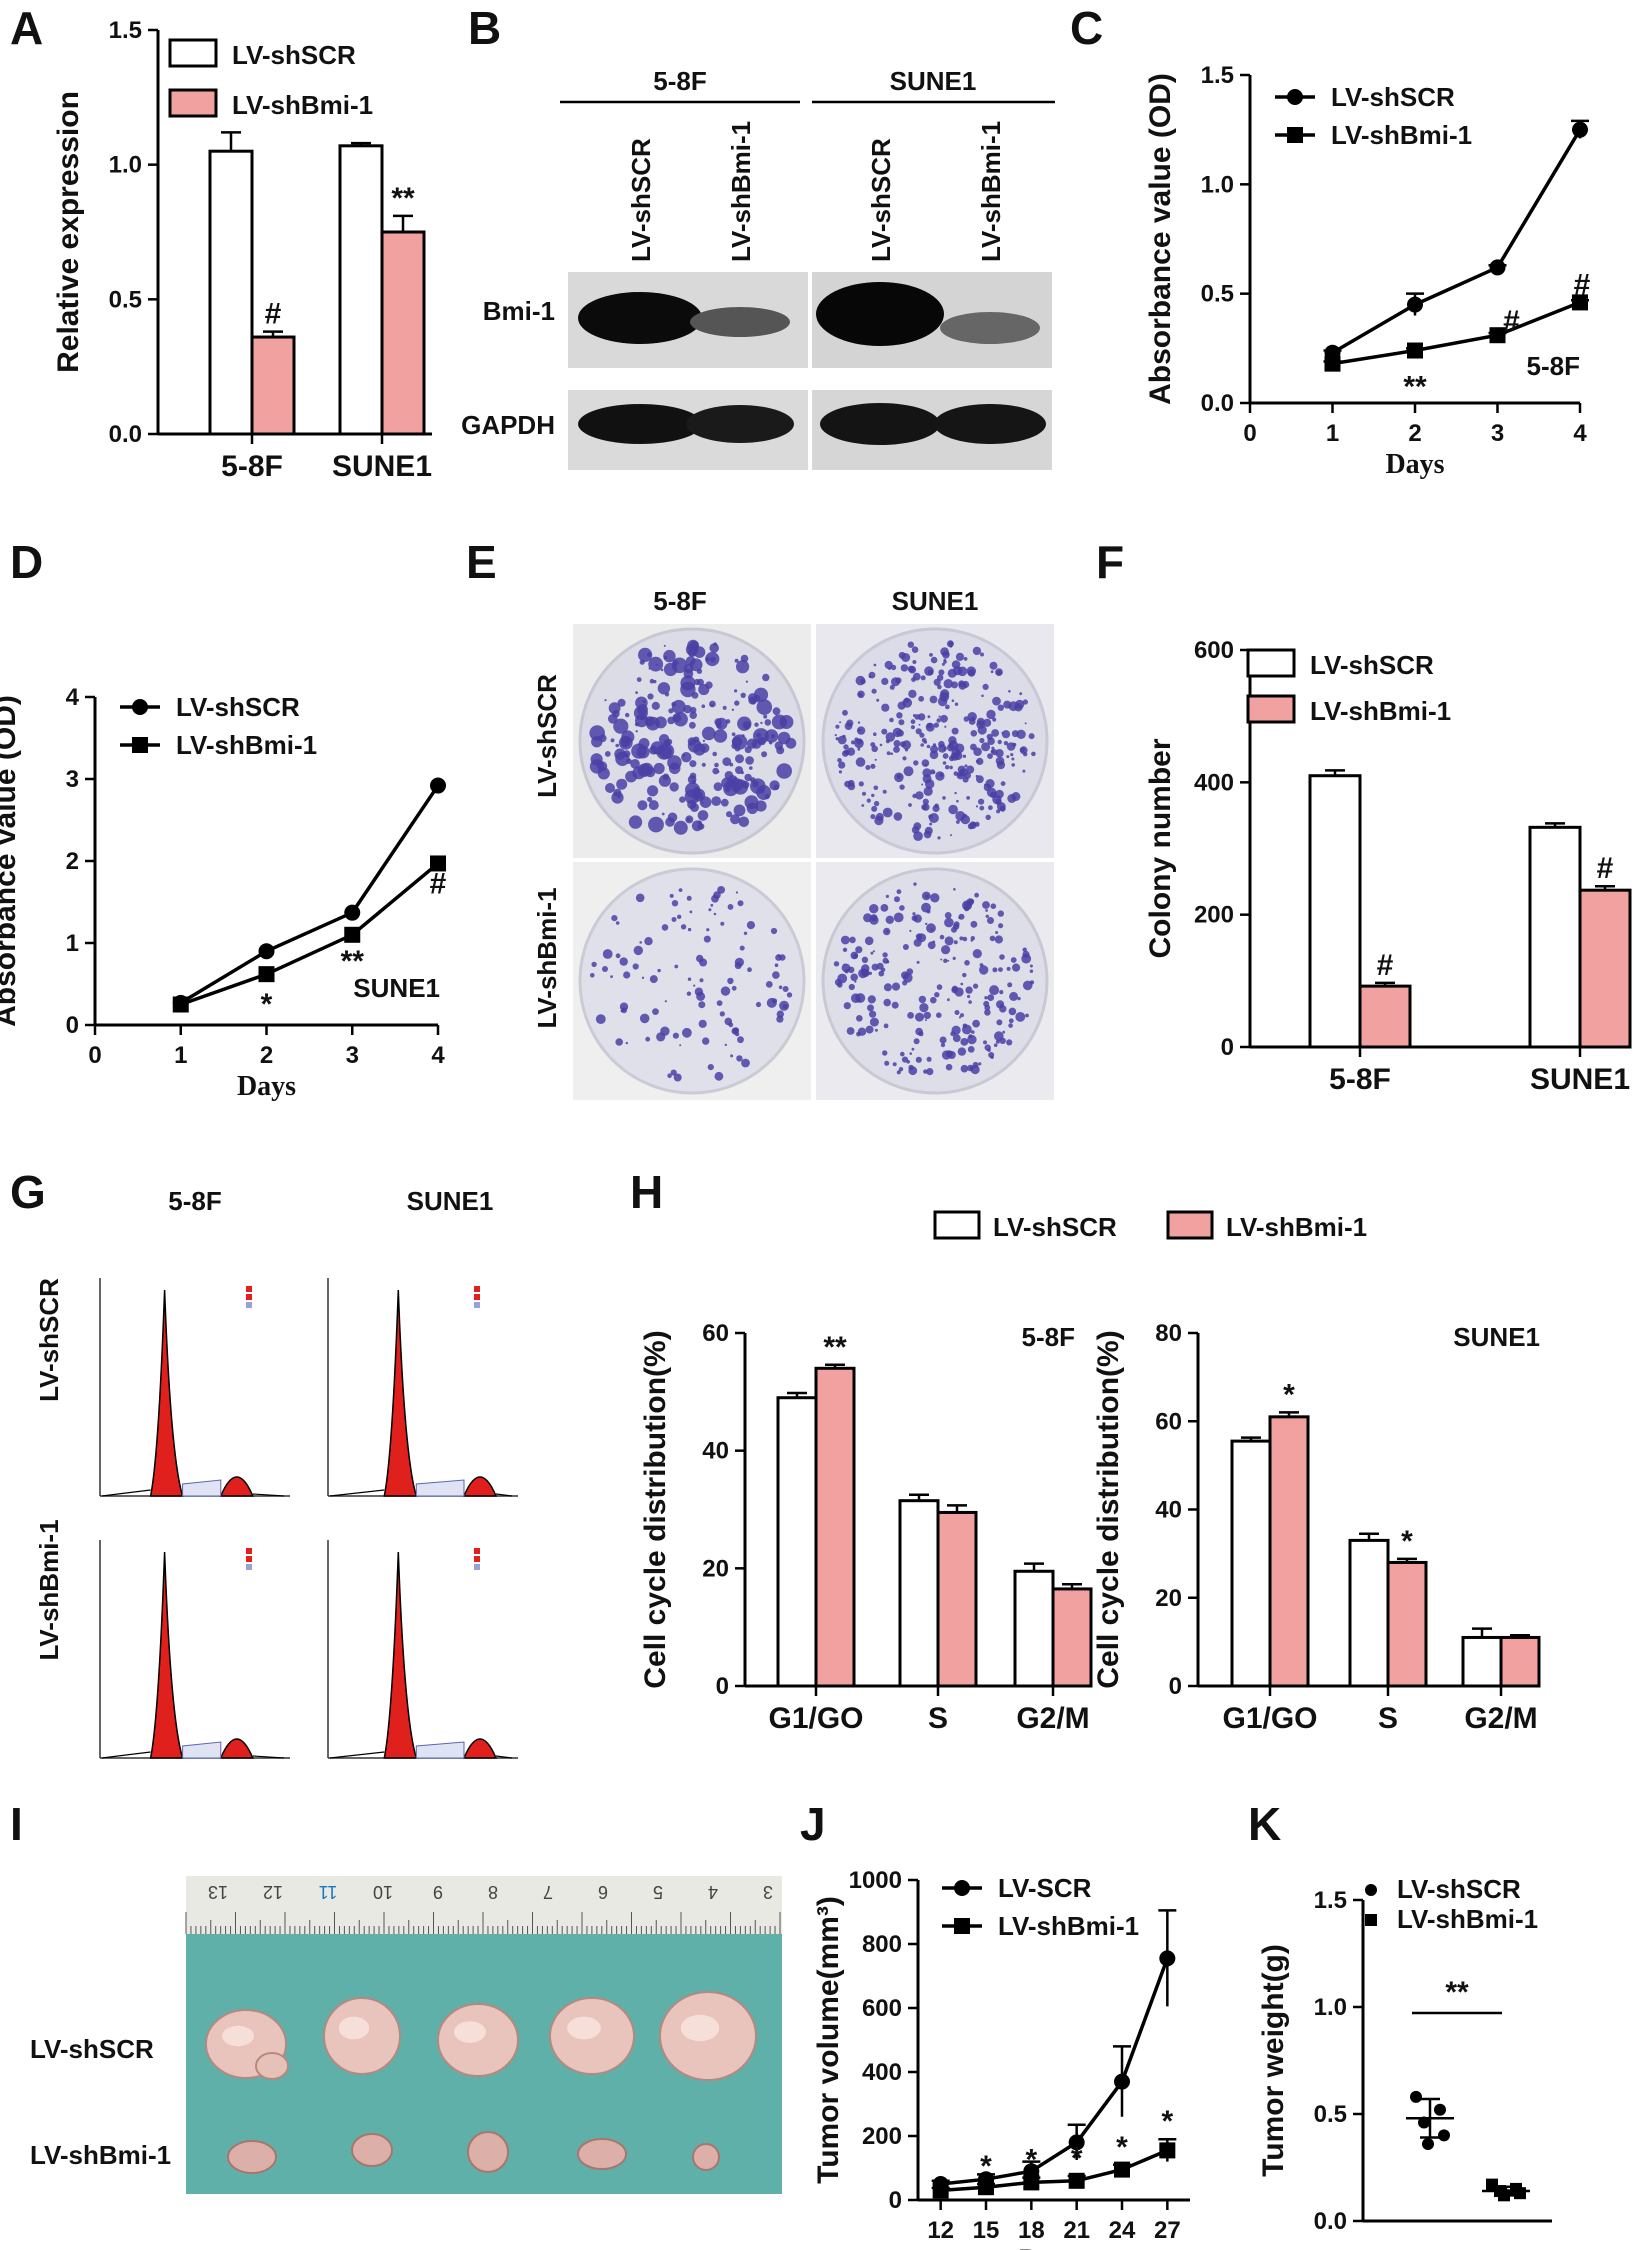  Describe the element at coordinates (1167, 2230) in the screenshot. I see `xtick-label-J-5: 27` at that location.